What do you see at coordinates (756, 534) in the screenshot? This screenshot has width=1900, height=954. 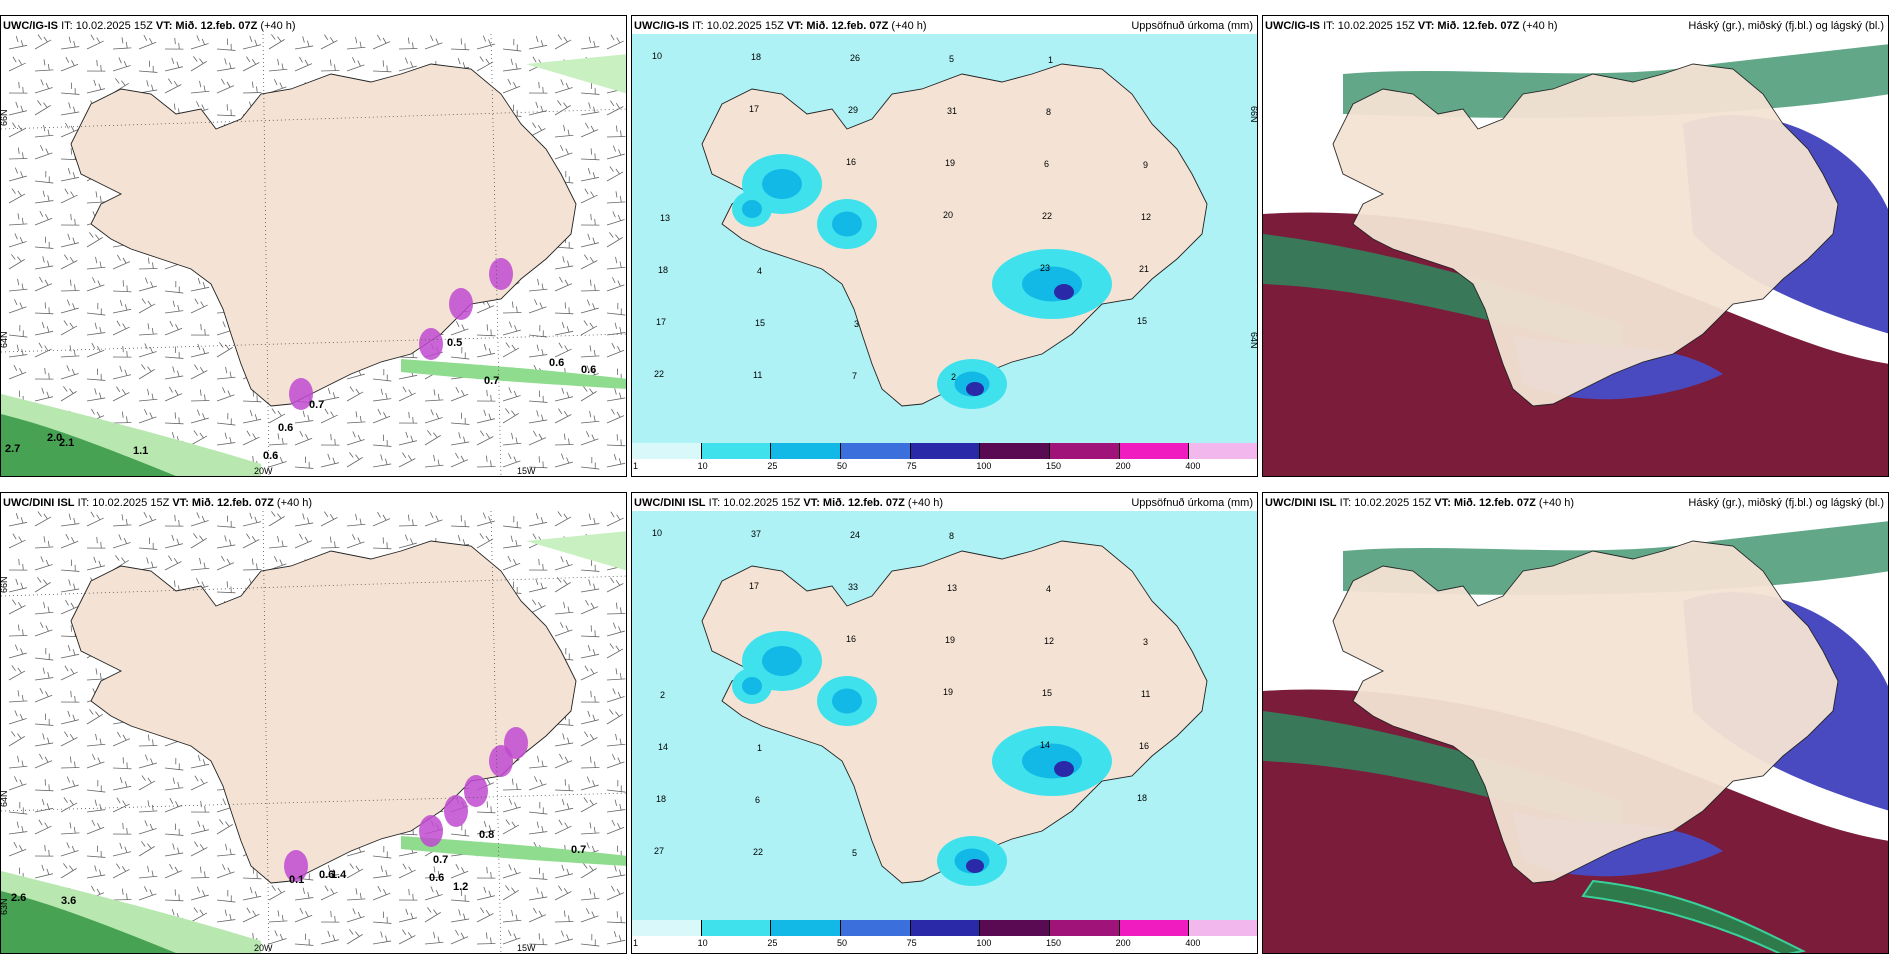 I see `precip-value: 37` at bounding box center [756, 534].